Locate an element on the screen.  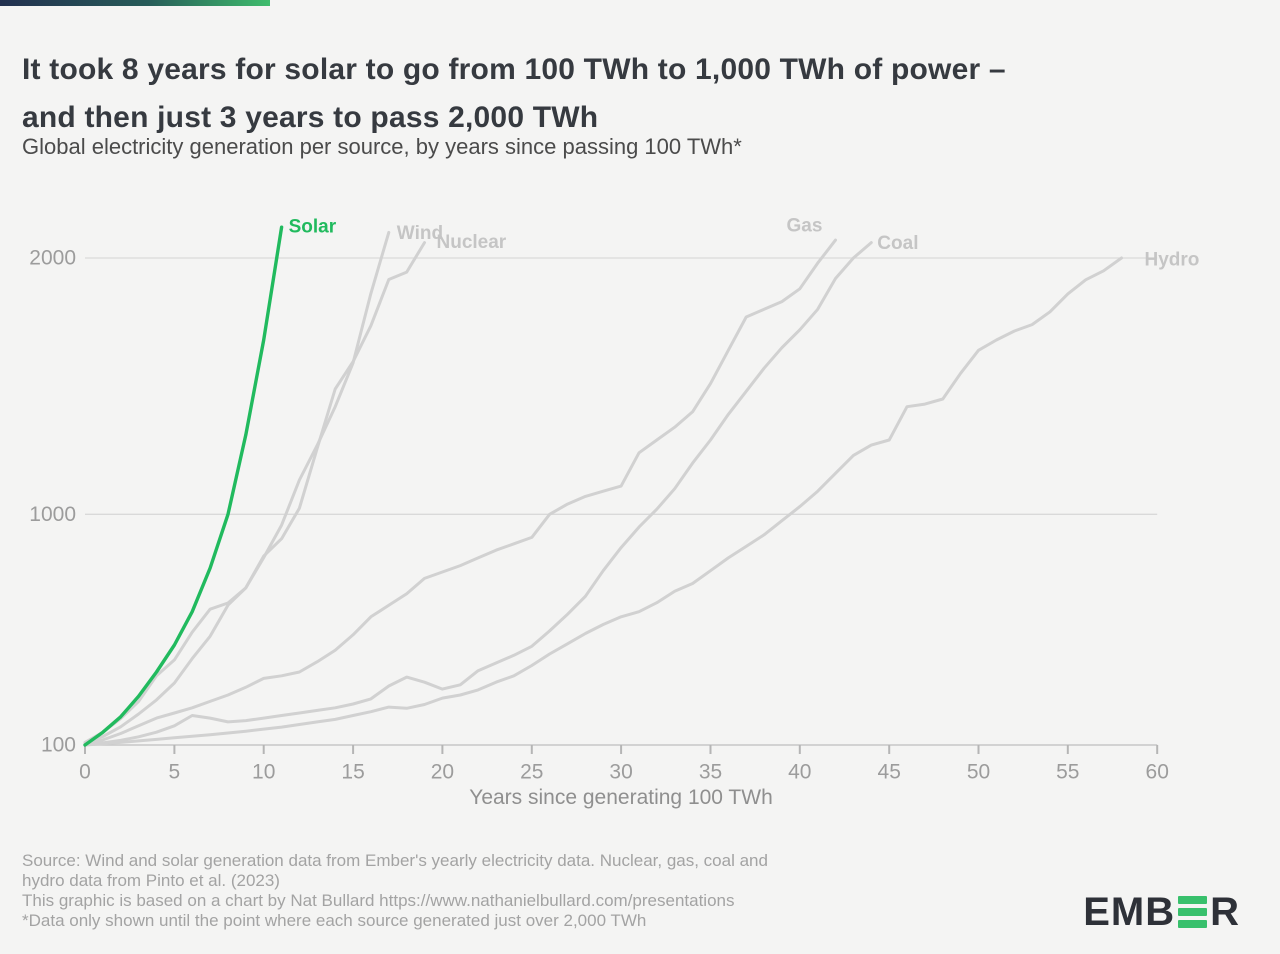
series-label-coal: Coal is located at coordinates (897, 243).